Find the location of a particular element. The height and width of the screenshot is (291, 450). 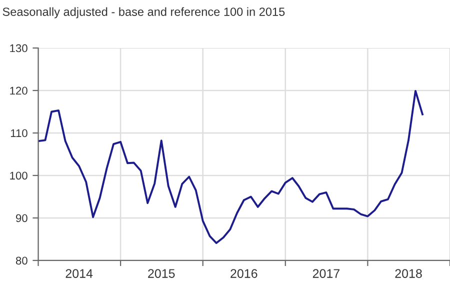

x-tick-label: 2015 is located at coordinates (161, 273).